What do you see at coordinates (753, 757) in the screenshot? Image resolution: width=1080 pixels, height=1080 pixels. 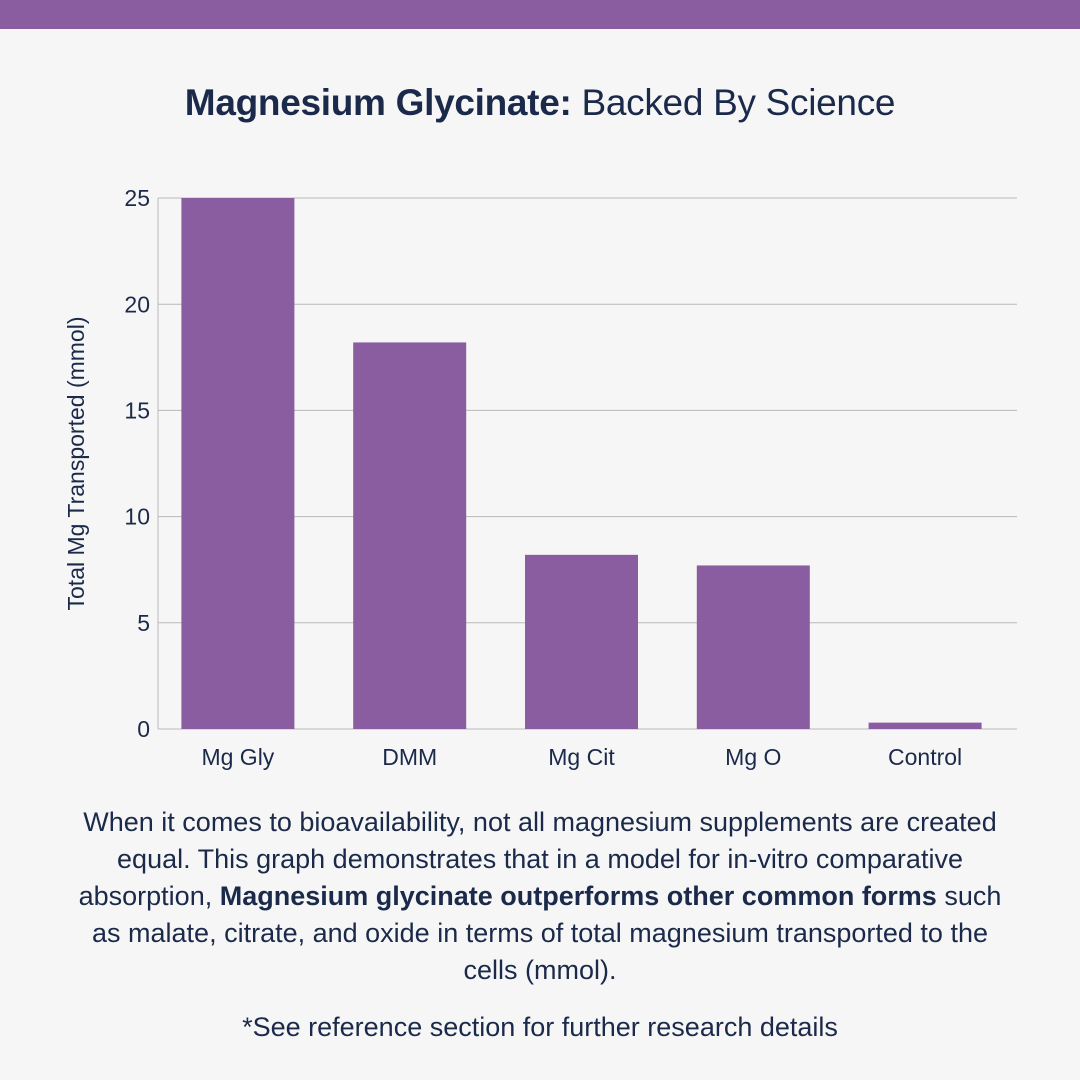 I see `x-tick-label: Mg O` at bounding box center [753, 757].